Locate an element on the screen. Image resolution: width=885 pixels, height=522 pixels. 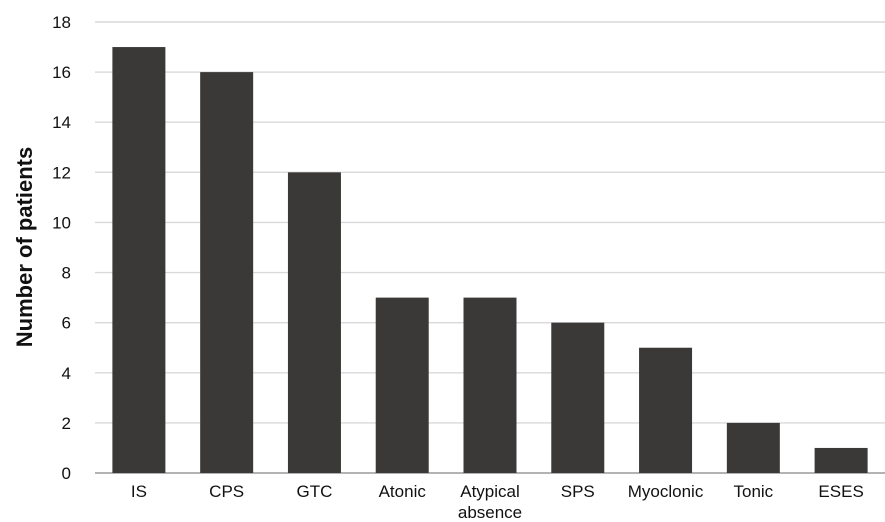
x-tick-label: CPS is located at coordinates (226, 491).